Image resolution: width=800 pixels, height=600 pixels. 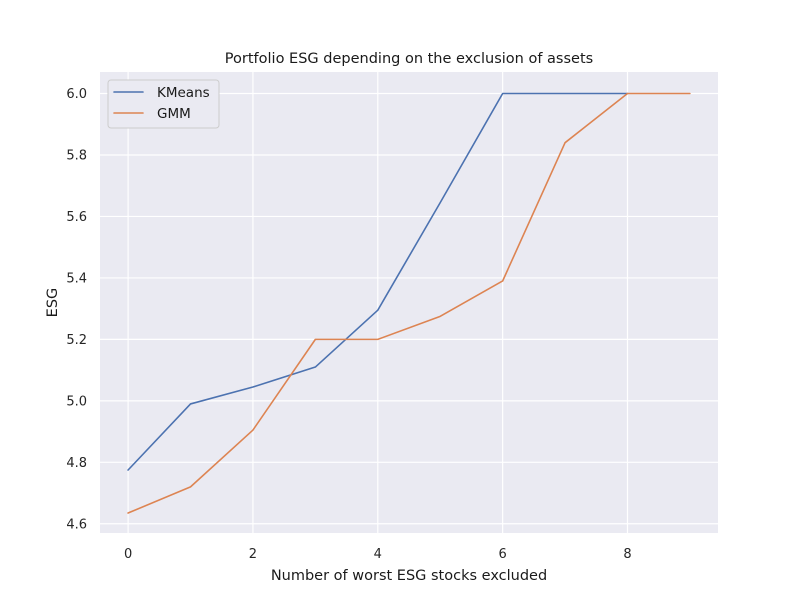 What do you see at coordinates (253, 554) in the screenshot?
I see `x-tick-label: 2` at bounding box center [253, 554].